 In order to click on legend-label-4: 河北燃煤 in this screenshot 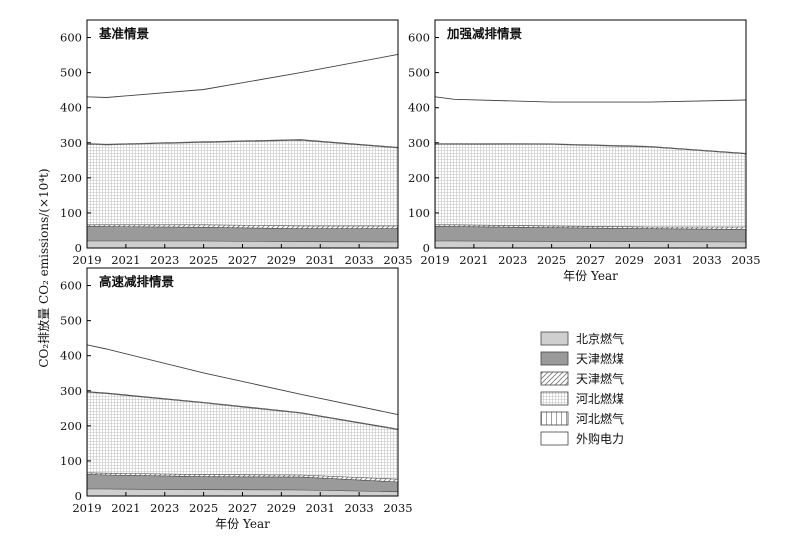, I will do `click(600, 398)`.